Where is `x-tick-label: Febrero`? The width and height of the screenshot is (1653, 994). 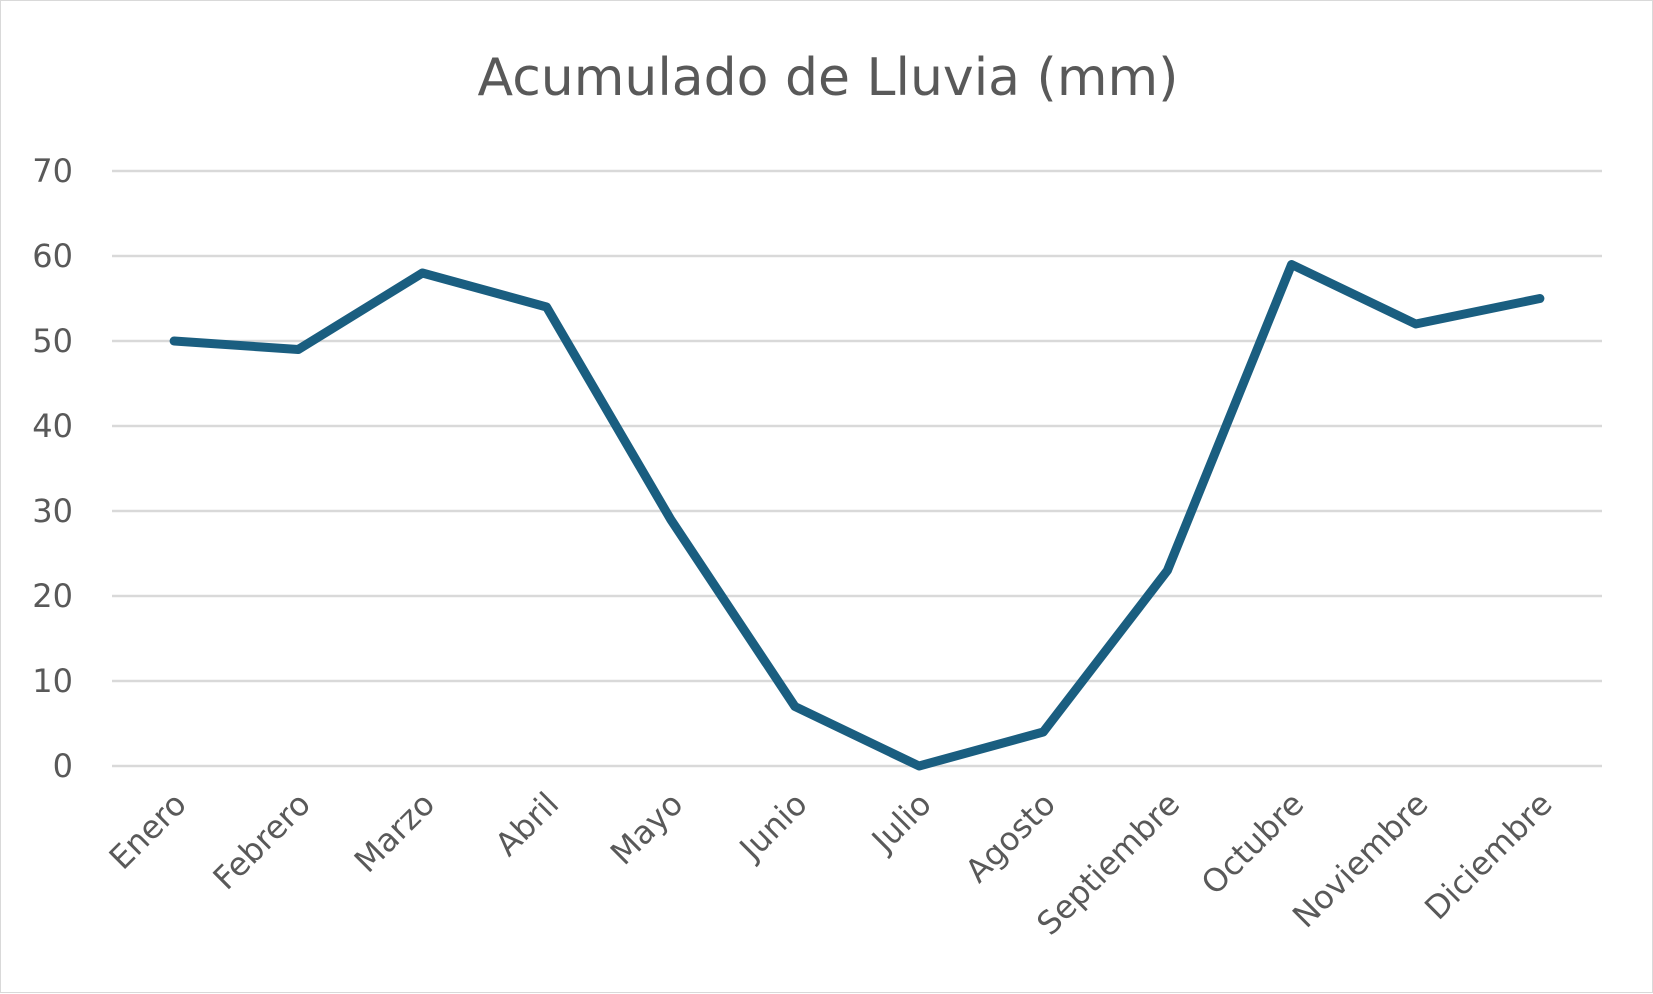
x-tick-label: Febrero is located at coordinates (262, 841).